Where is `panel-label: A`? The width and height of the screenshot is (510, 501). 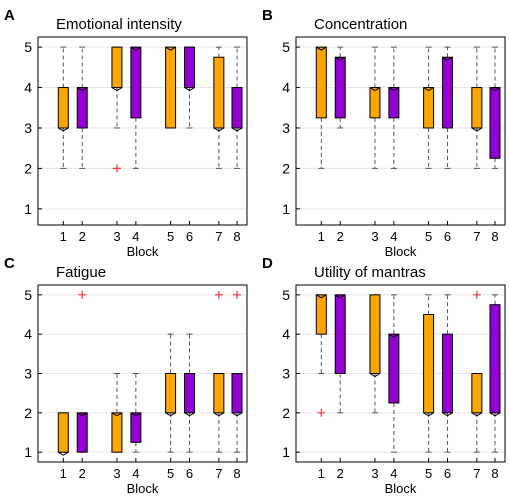
panel-label: A is located at coordinates (9, 15).